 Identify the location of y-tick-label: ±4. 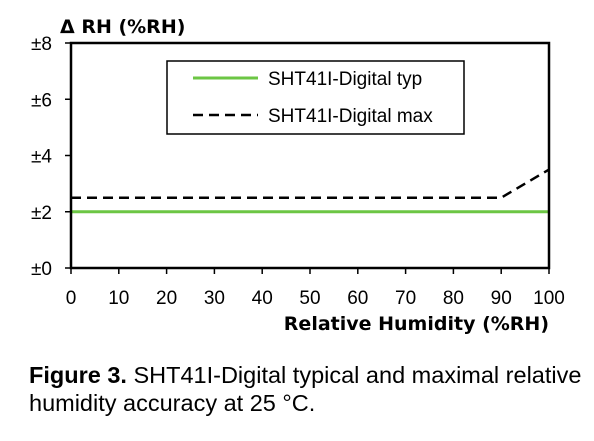
(41, 157).